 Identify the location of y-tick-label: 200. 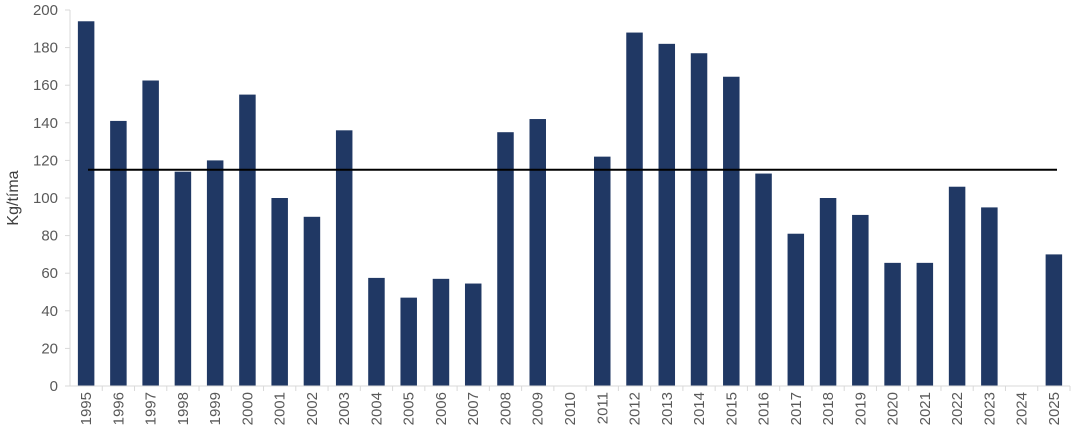
(45, 10).